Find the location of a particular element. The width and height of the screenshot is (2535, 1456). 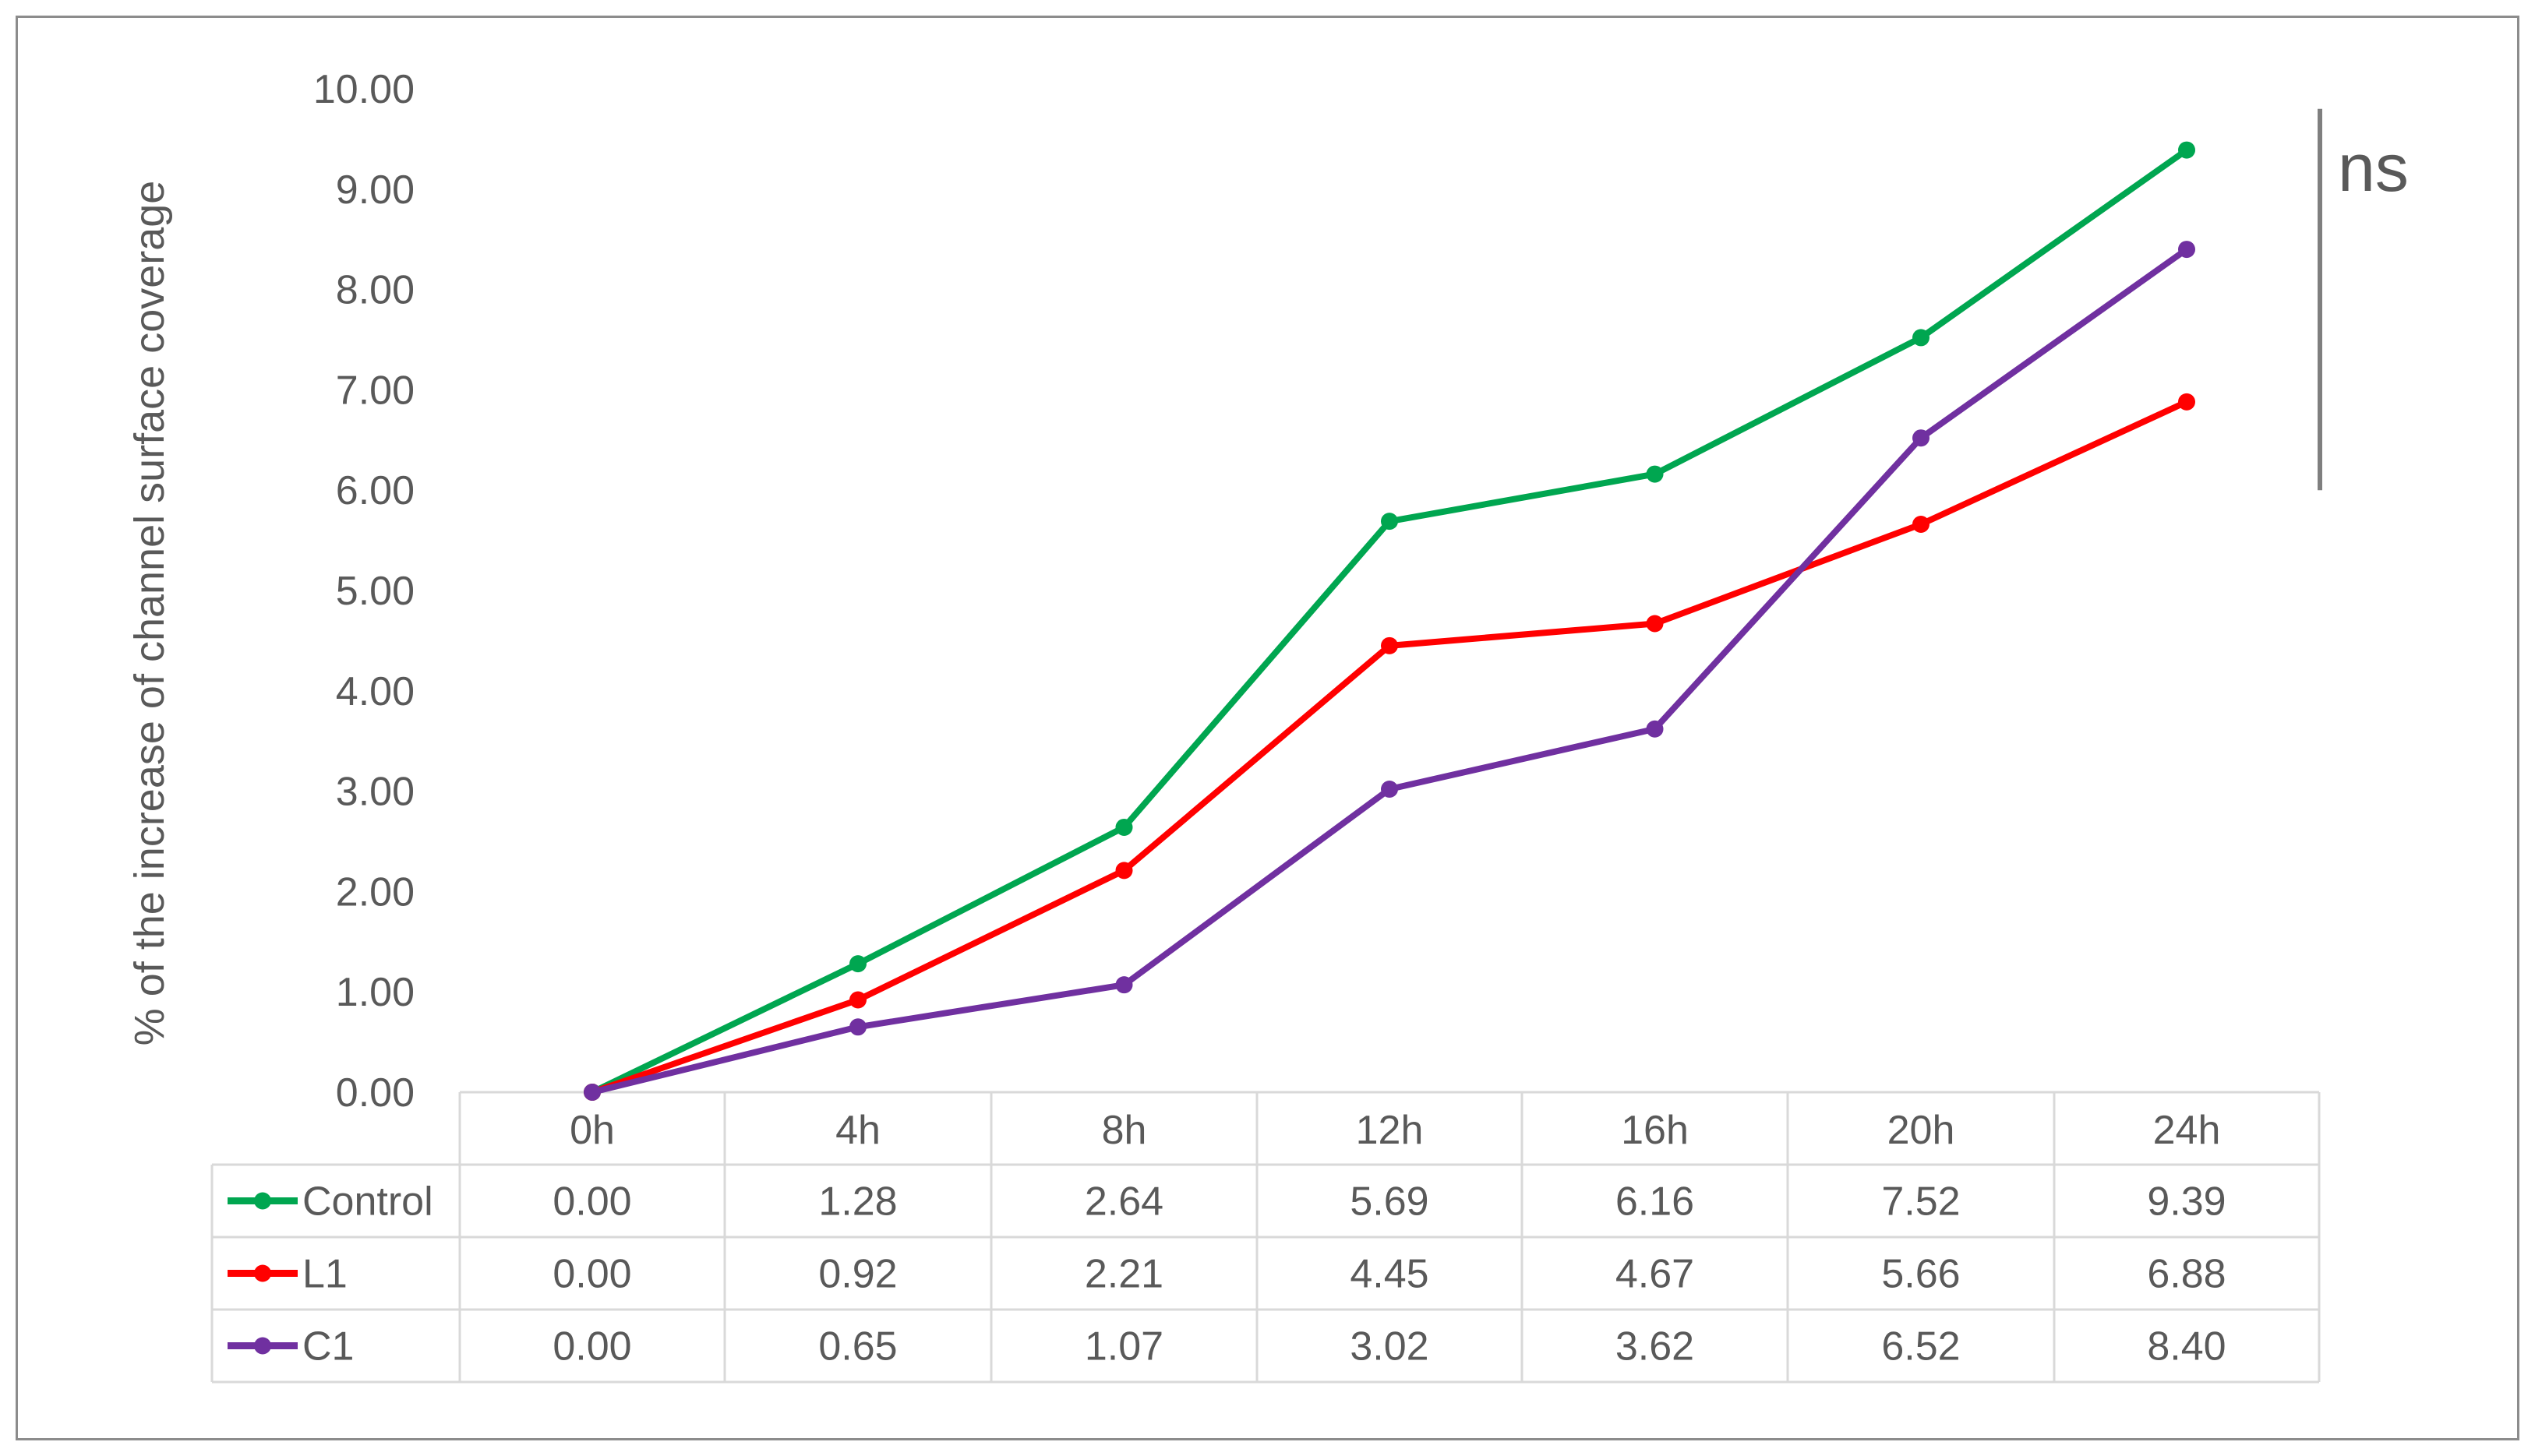

table-value-cell: 6.16 is located at coordinates (1655, 1202).